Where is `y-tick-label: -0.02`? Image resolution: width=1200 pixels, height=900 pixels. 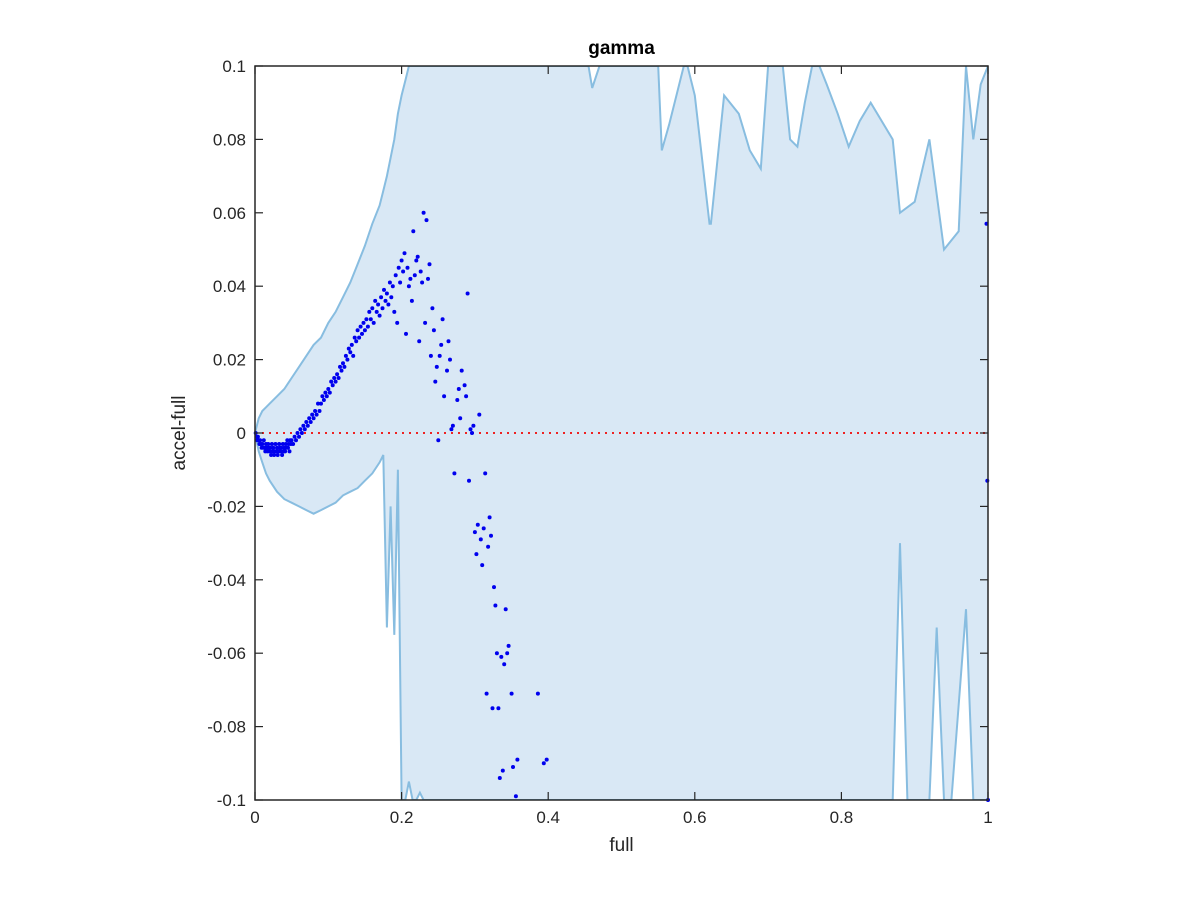
y-tick-label: -0.02 is located at coordinates (226, 506).